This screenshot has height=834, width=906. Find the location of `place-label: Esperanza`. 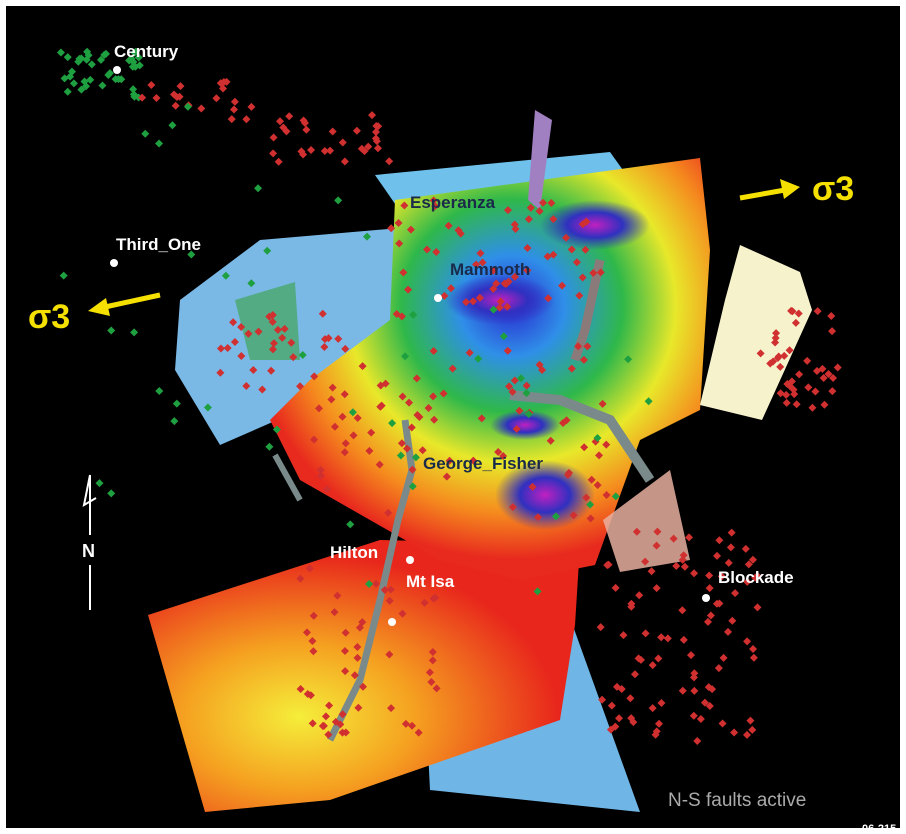

place-label: Esperanza is located at coordinates (453, 202).